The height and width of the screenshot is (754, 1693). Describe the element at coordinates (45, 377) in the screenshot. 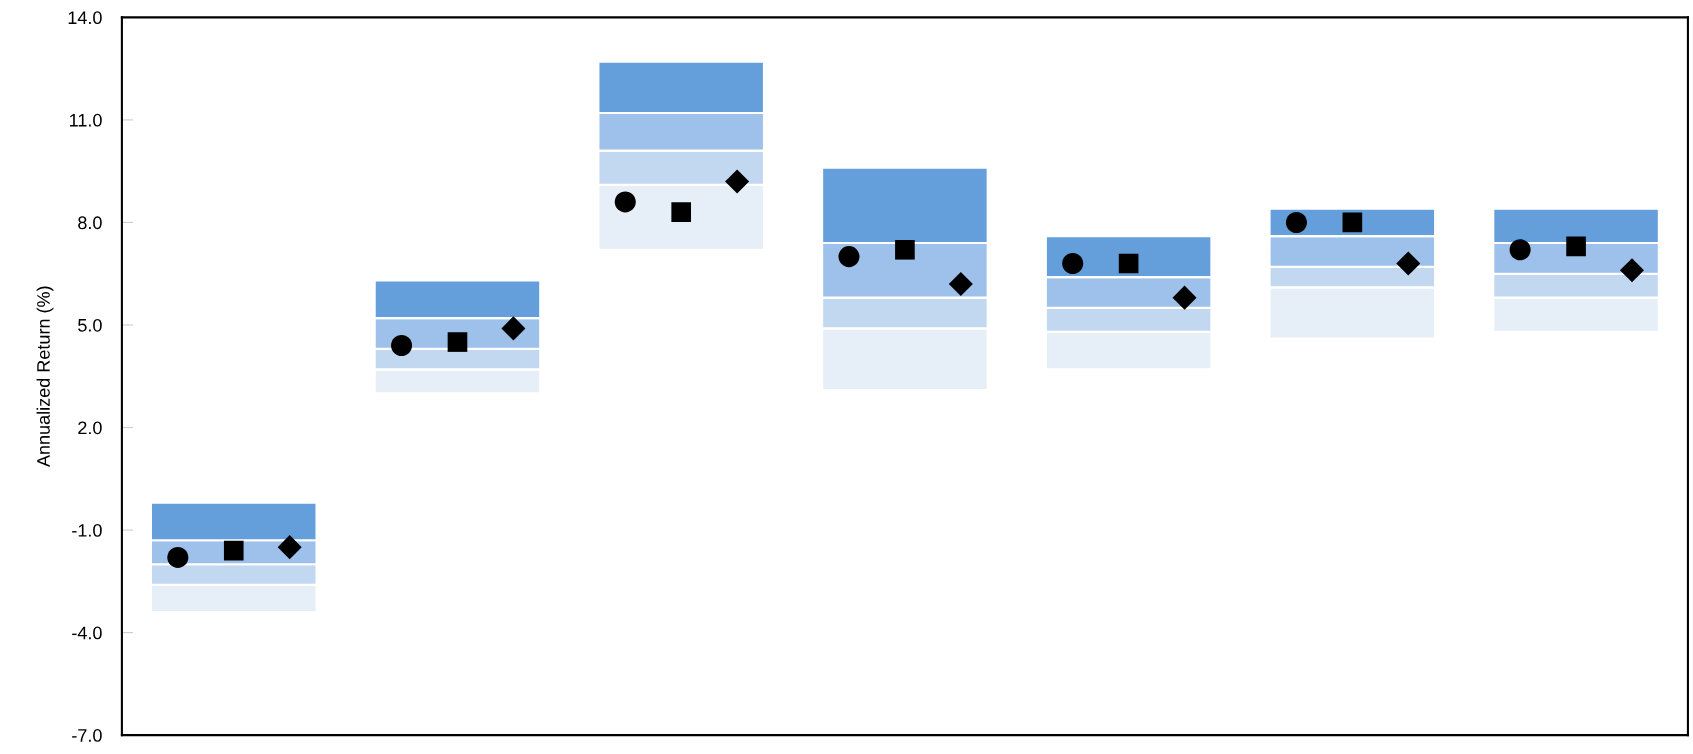

I see `y-axis-title: Annualized Return (%)` at that location.